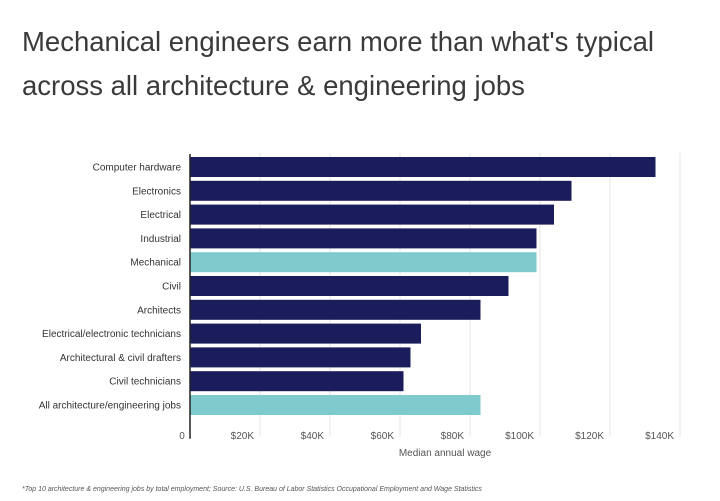 The width and height of the screenshot is (720, 501). I want to click on x-axis-label: Median annual wage, so click(445, 453).